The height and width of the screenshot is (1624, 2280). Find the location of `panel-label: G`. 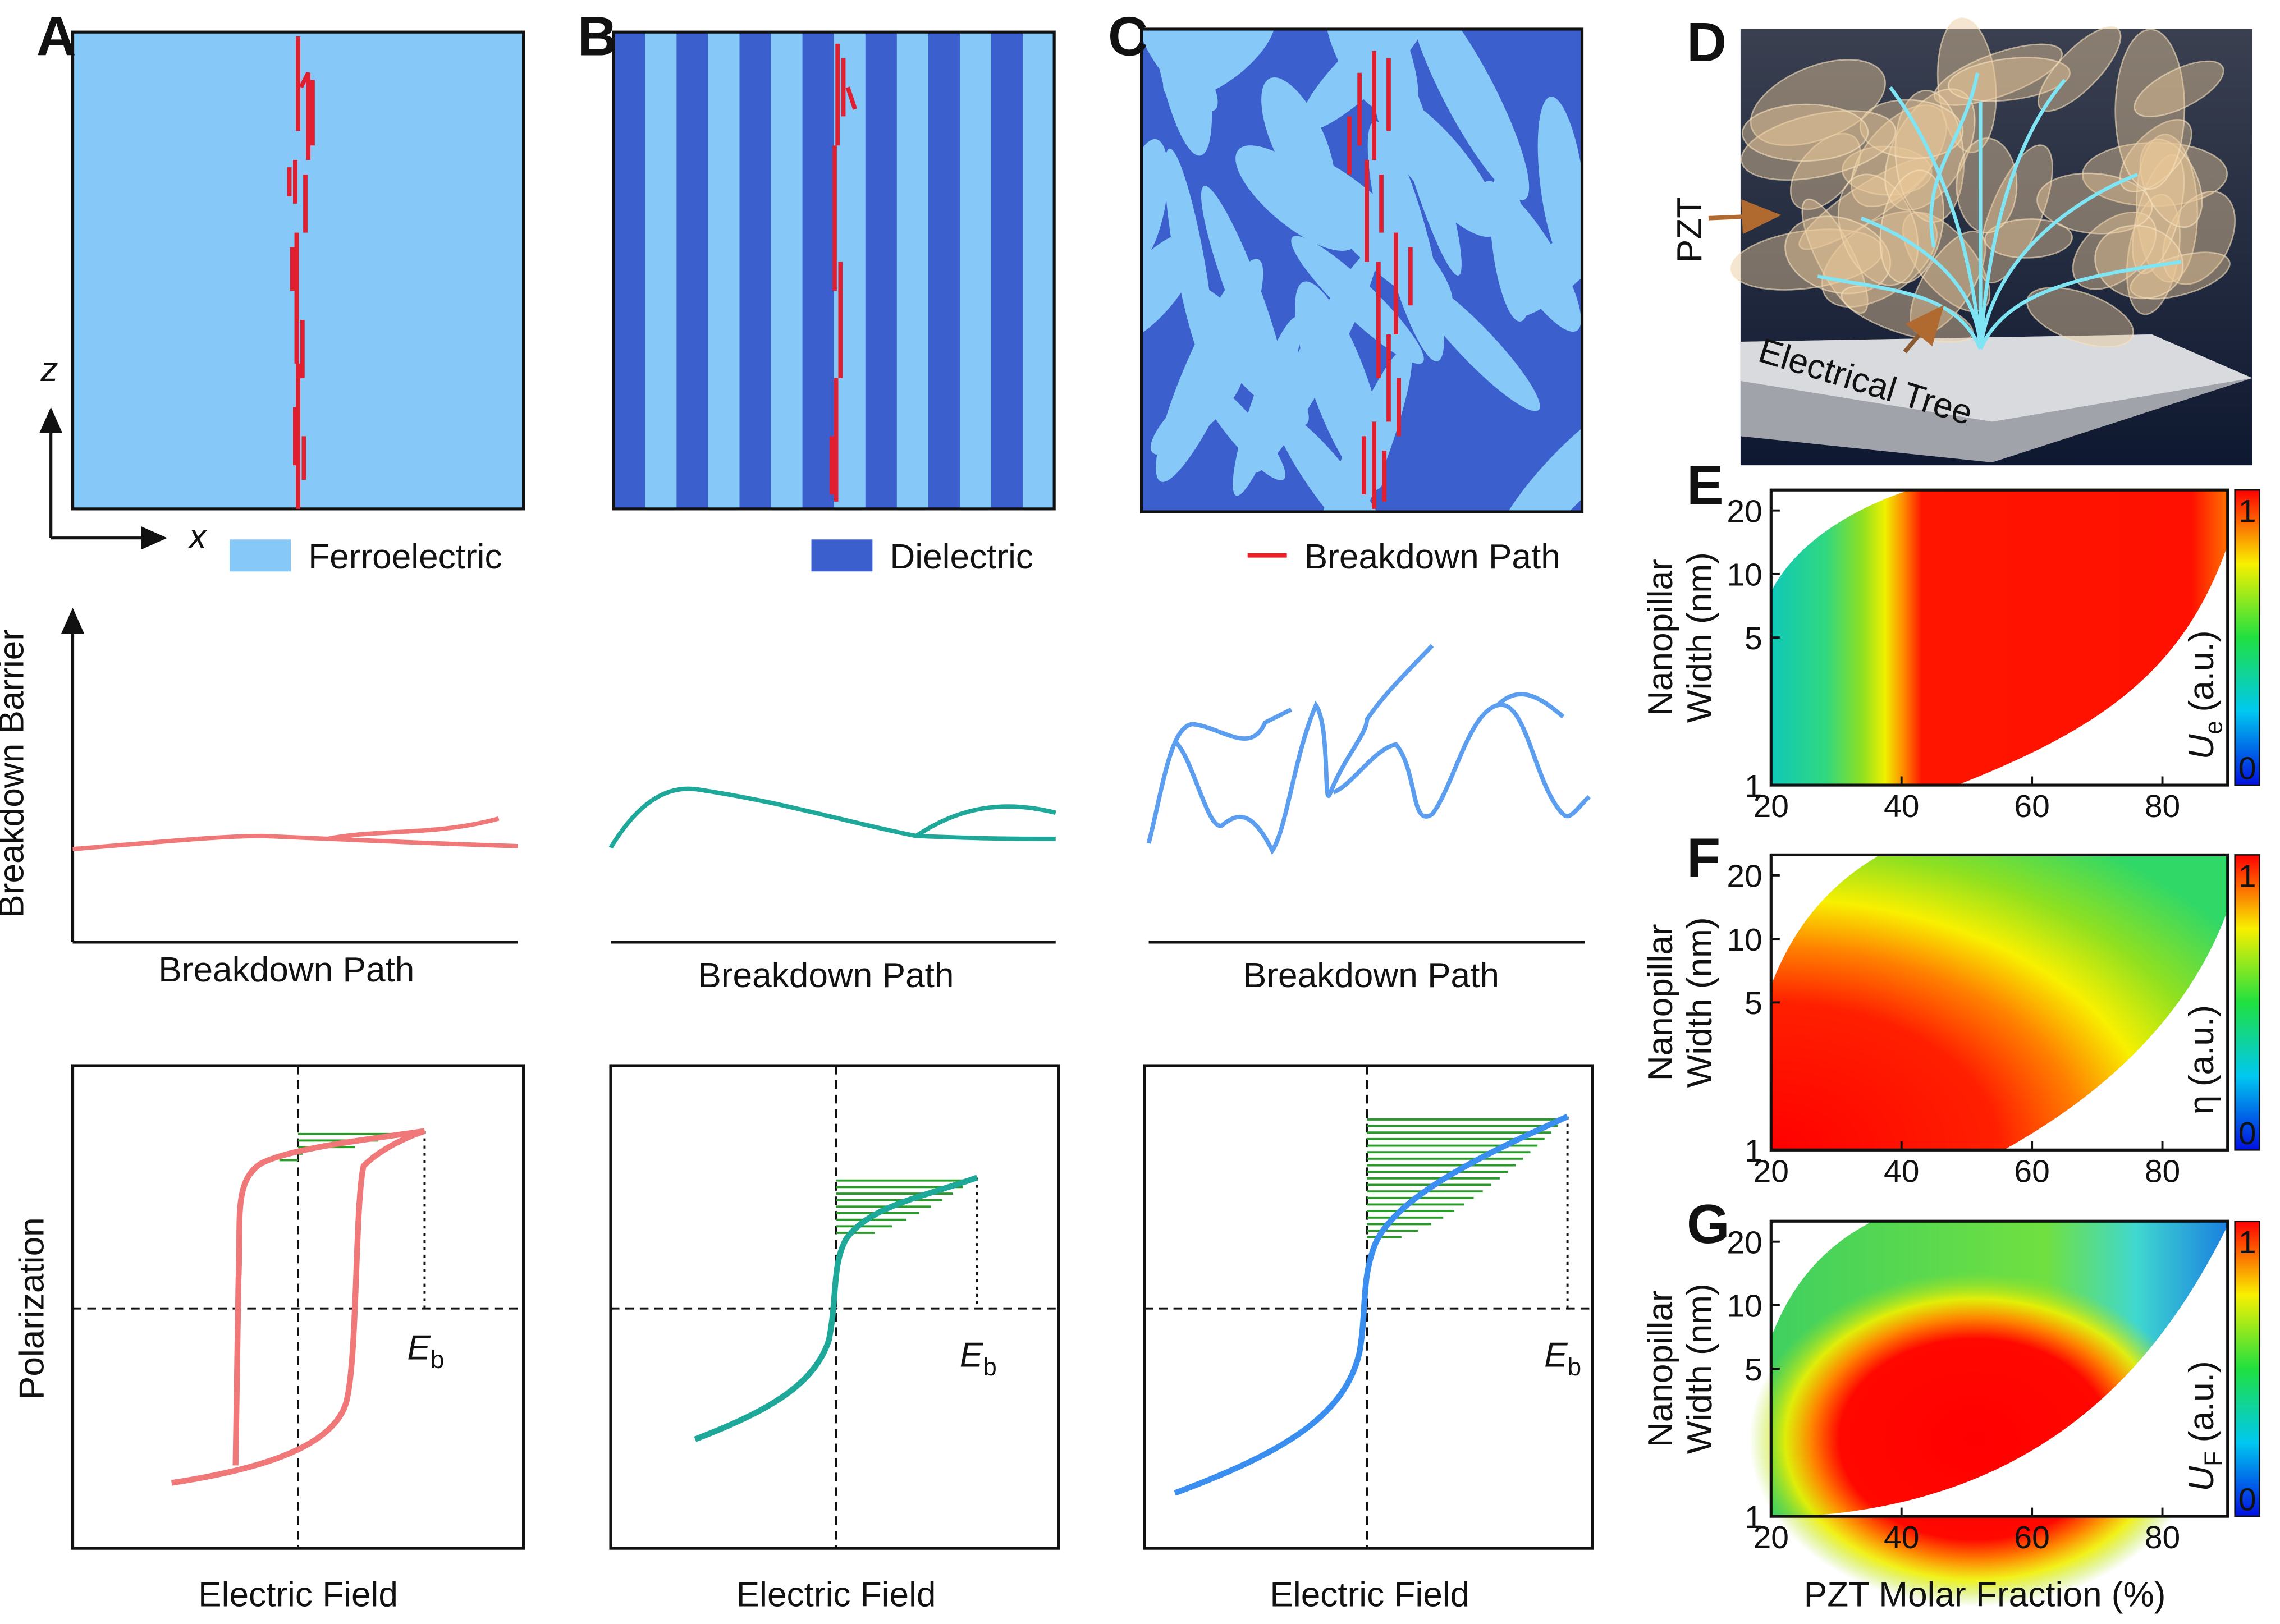

panel-label: G is located at coordinates (1708, 1224).